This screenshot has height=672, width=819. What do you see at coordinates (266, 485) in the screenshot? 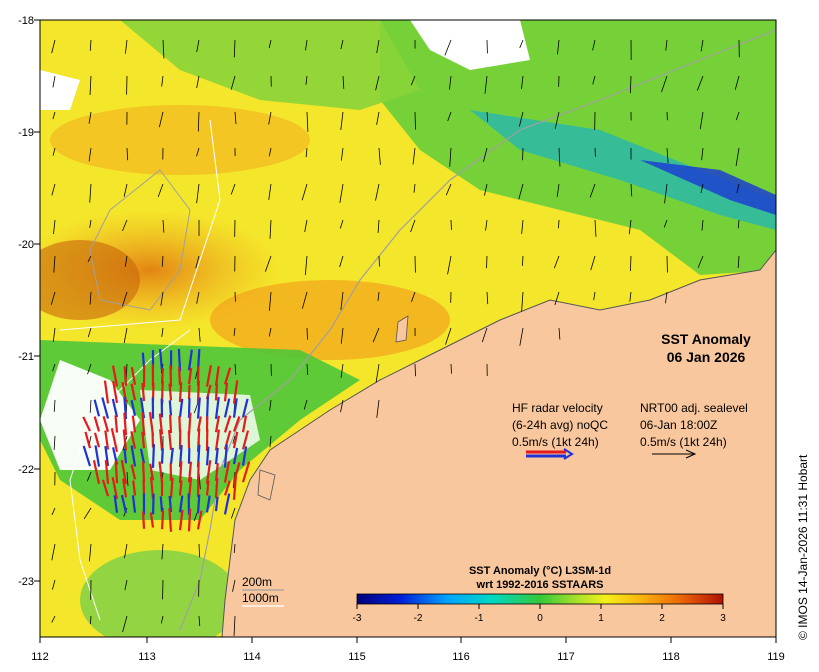
I see `north-west-cape` at bounding box center [266, 485].